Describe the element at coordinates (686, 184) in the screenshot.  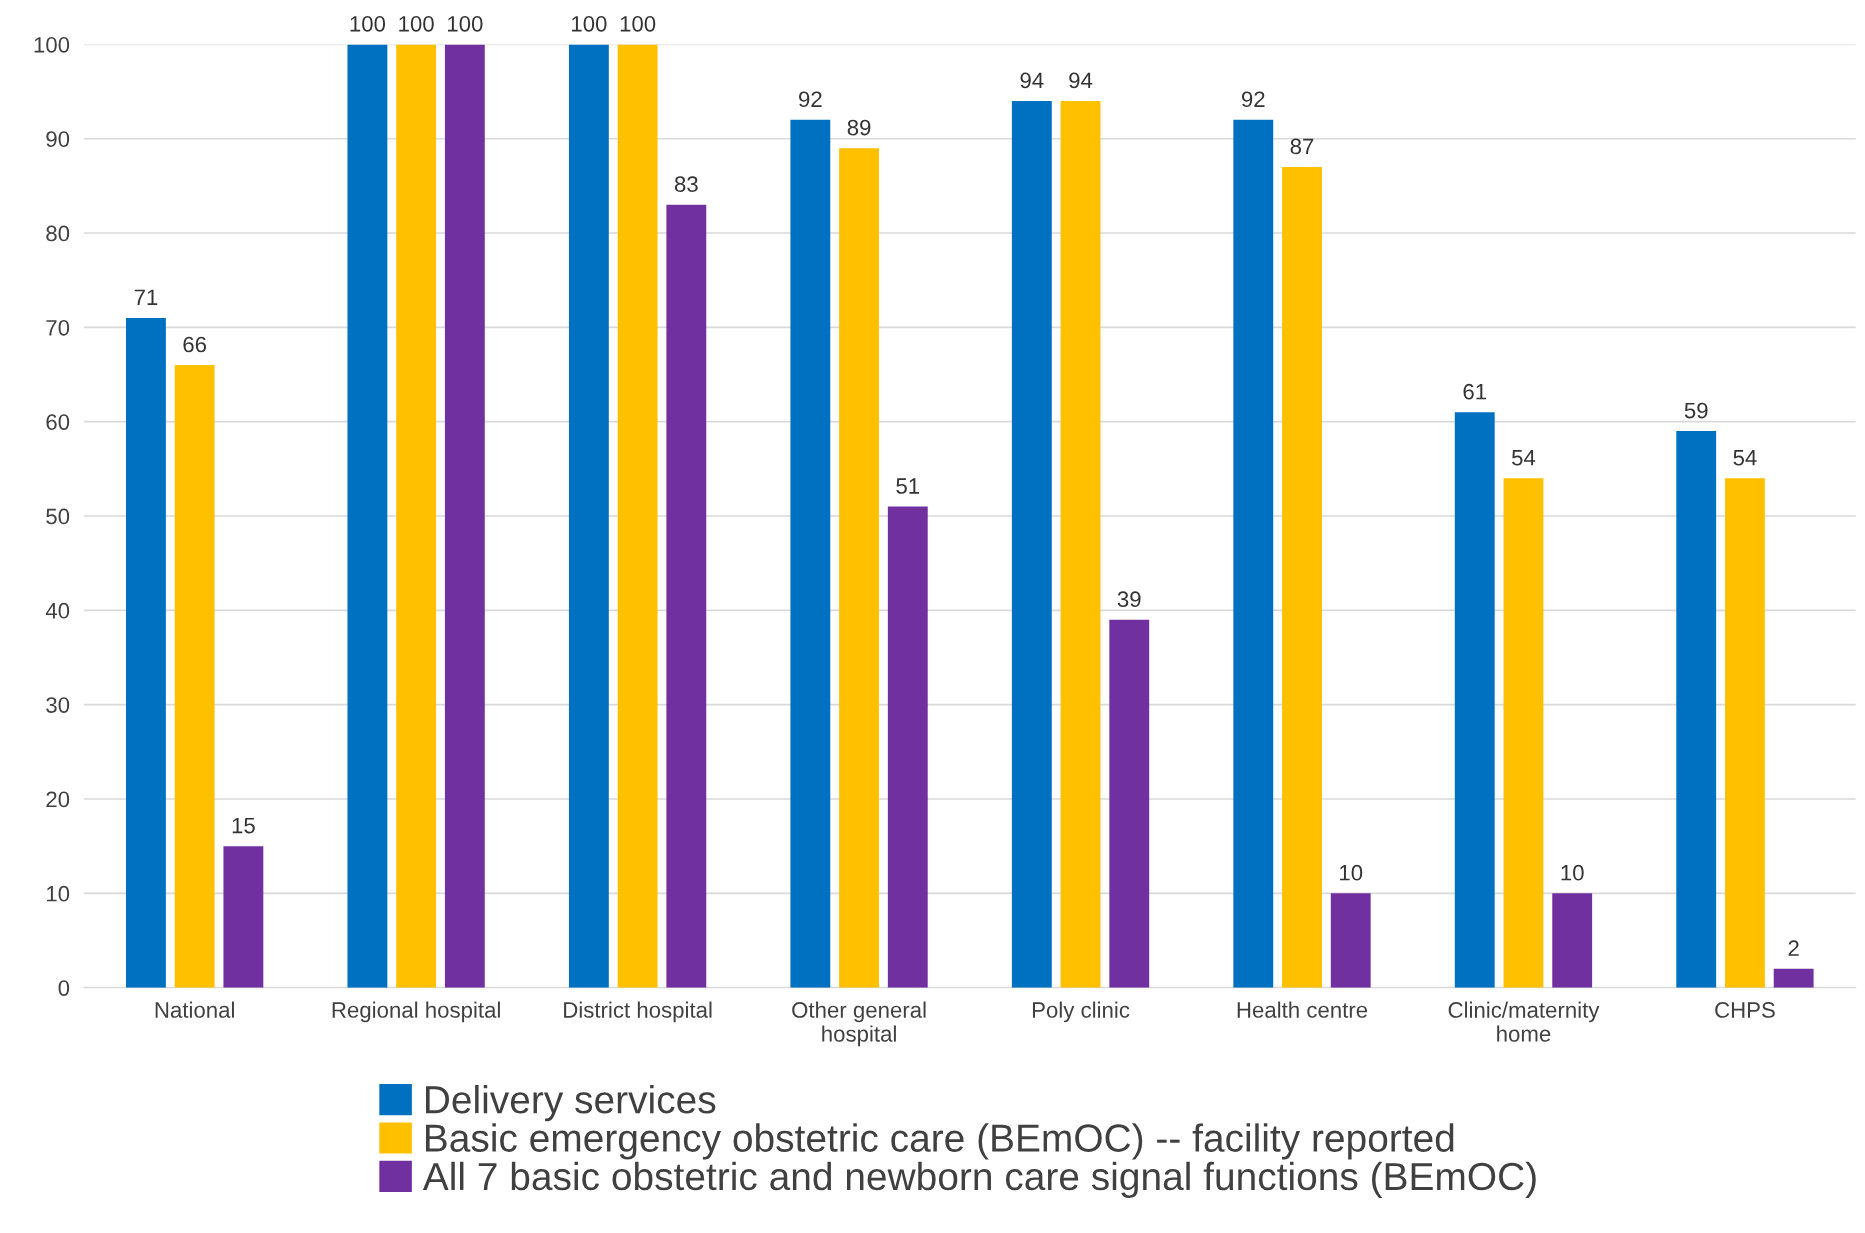
I see `data-label: 83` at that location.